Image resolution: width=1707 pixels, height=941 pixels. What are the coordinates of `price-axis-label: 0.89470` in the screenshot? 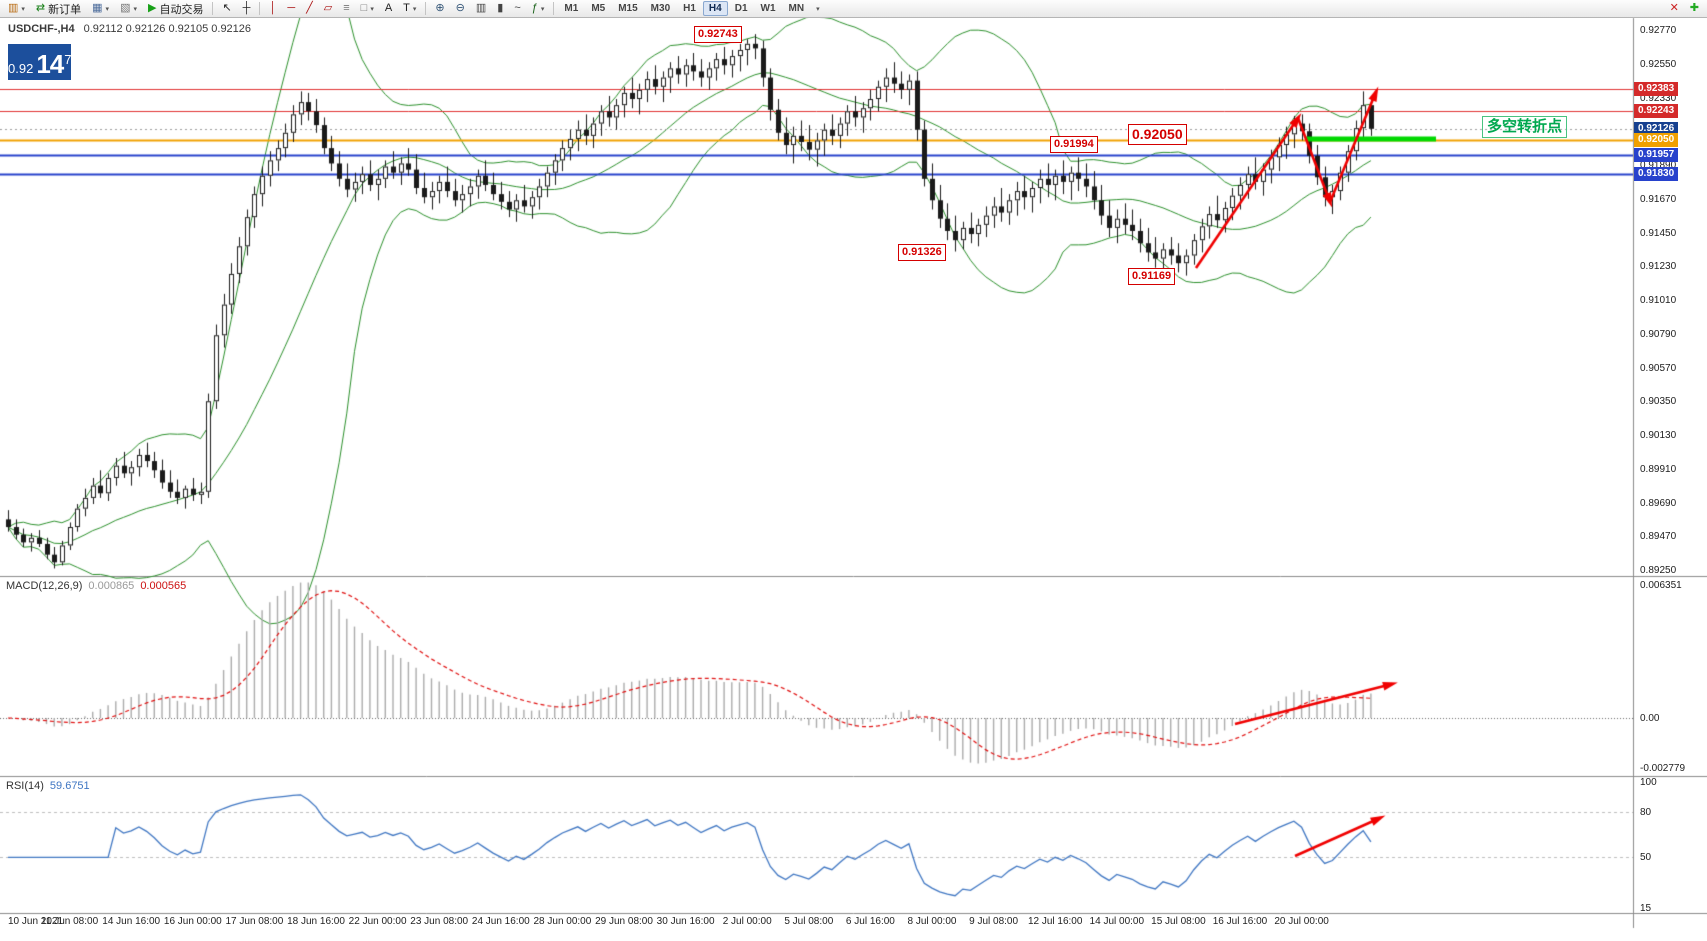 It's located at (1658, 537).